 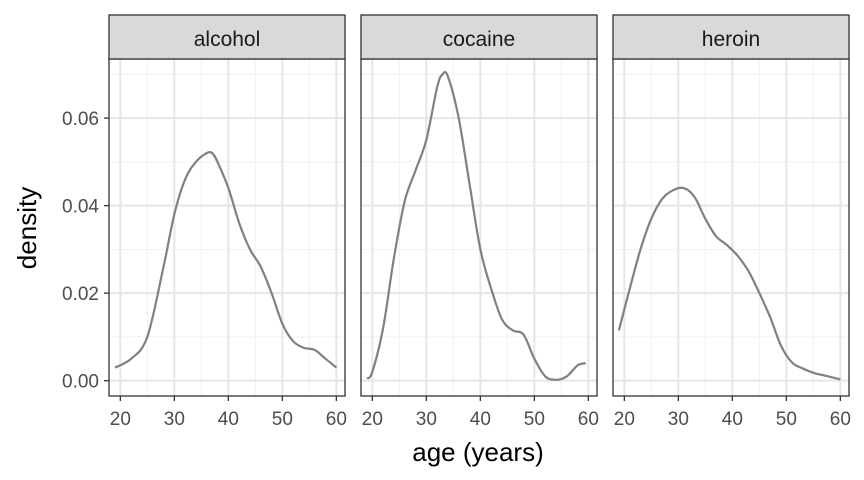 What do you see at coordinates (80, 119) in the screenshot?
I see `y-tick-label: 0.06` at bounding box center [80, 119].